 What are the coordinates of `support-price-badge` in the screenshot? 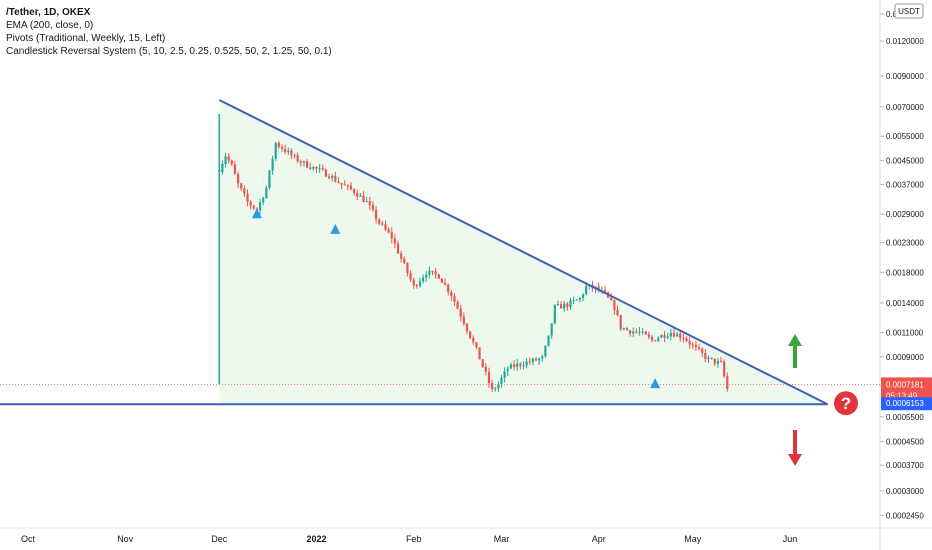 It's located at (906, 404).